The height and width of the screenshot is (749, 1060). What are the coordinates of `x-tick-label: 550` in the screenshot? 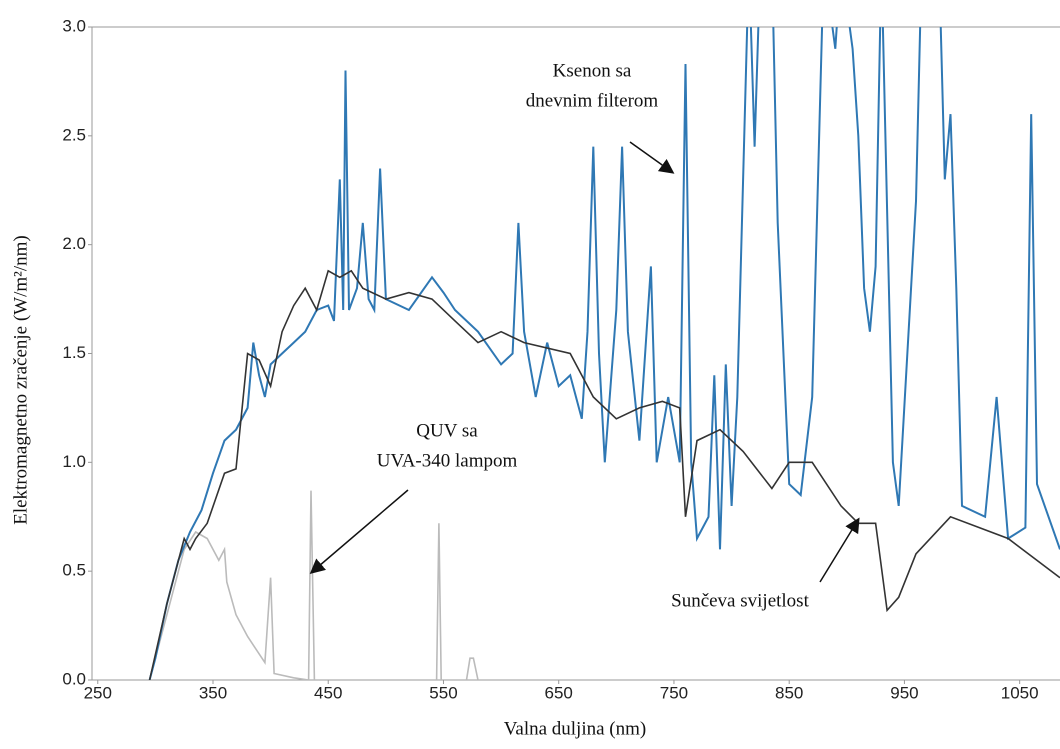 It's located at (443, 692).